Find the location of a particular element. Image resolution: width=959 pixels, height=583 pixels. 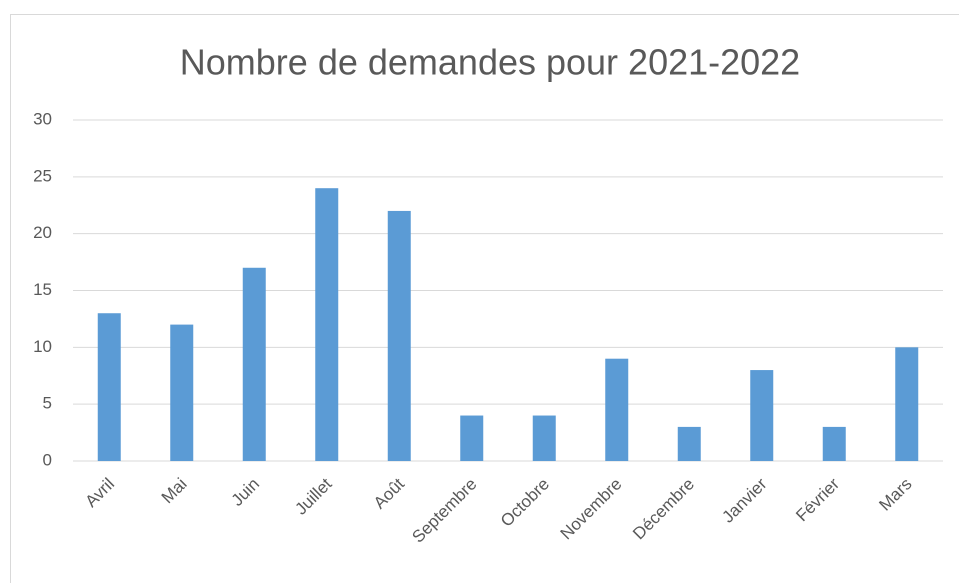

y-tick-label: 0 is located at coordinates (47, 459).